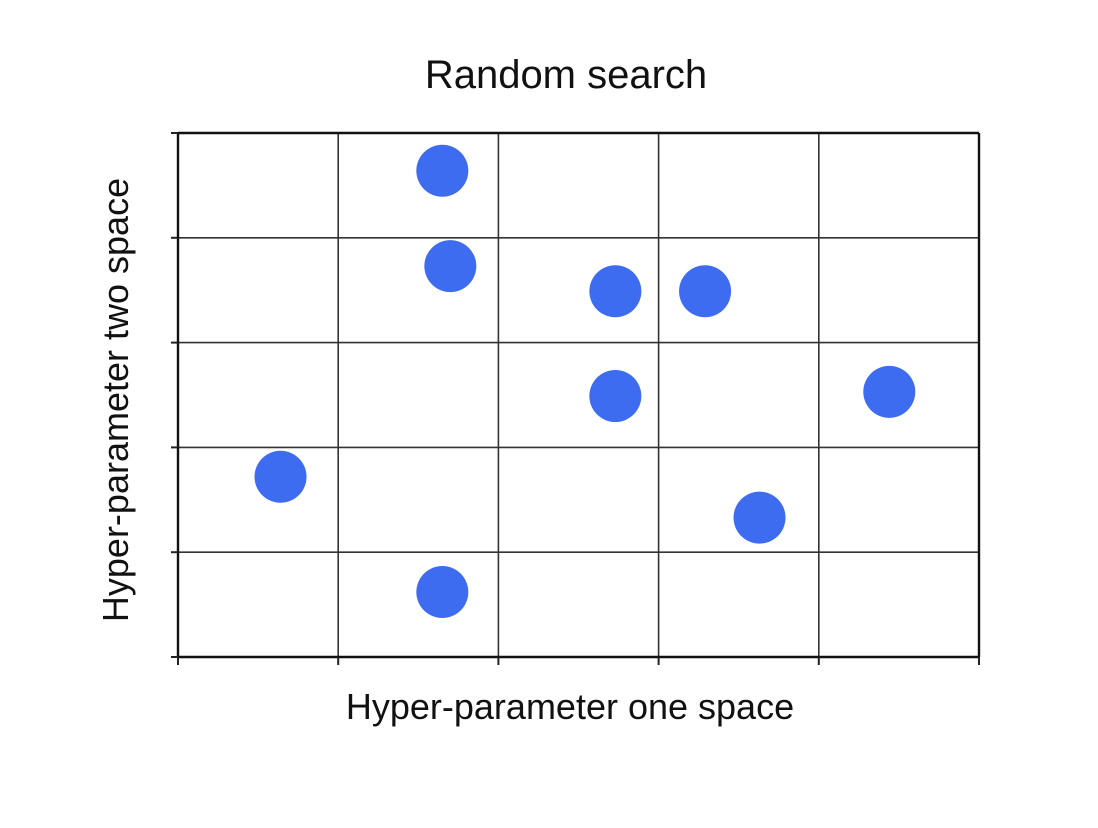 Image resolution: width=1098 pixels, height=828 pixels. Describe the element at coordinates (115, 400) in the screenshot. I see `y-axis-label: Hyper-parameter two space` at that location.